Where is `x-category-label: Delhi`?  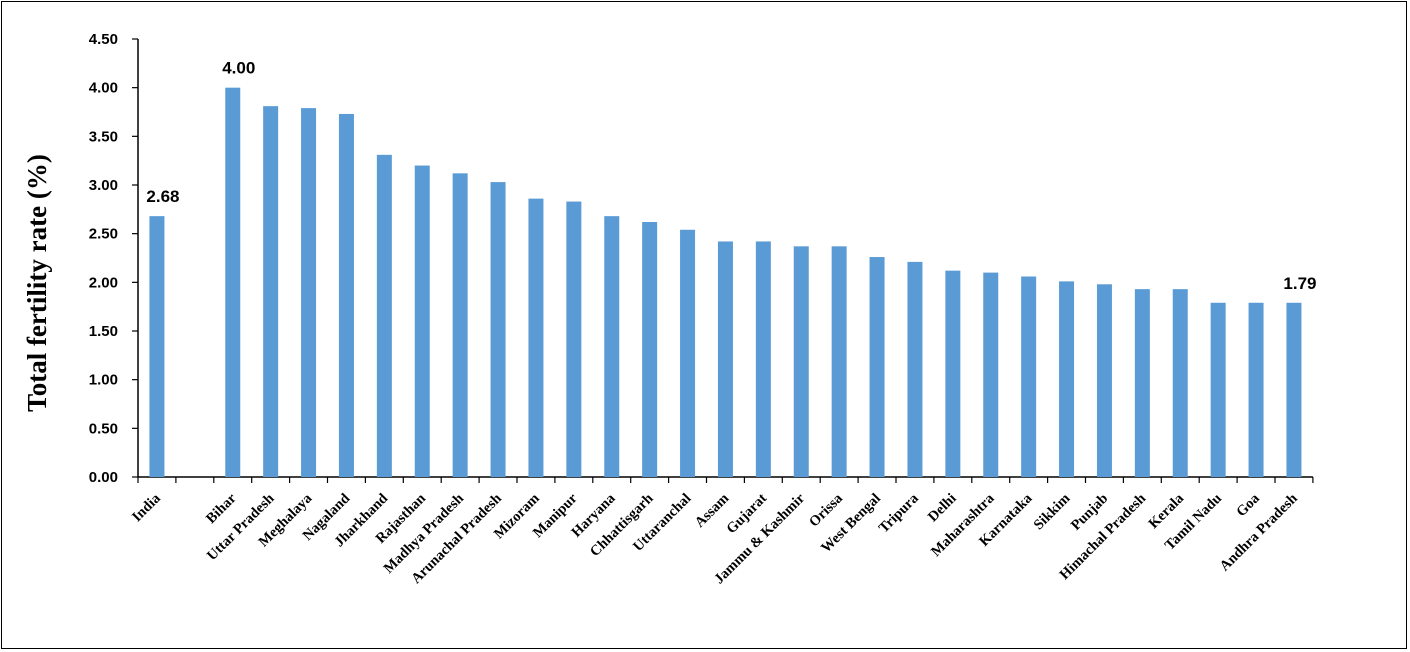 x-category-label: Delhi is located at coordinates (942, 508).